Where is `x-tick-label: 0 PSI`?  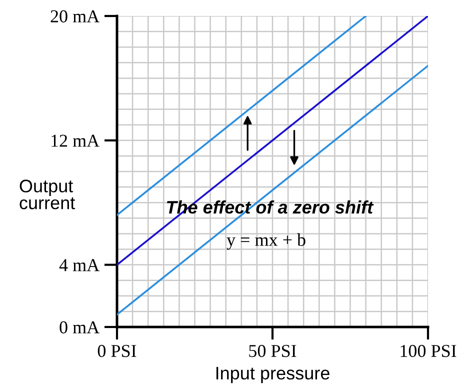 x-tick-label: 0 PSI is located at coordinates (117, 351).